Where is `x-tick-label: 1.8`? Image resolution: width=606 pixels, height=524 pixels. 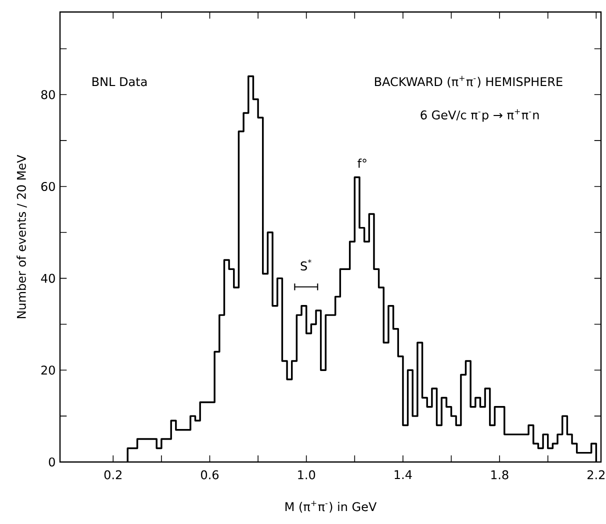 x-tick-label: 1.8 is located at coordinates (499, 475).